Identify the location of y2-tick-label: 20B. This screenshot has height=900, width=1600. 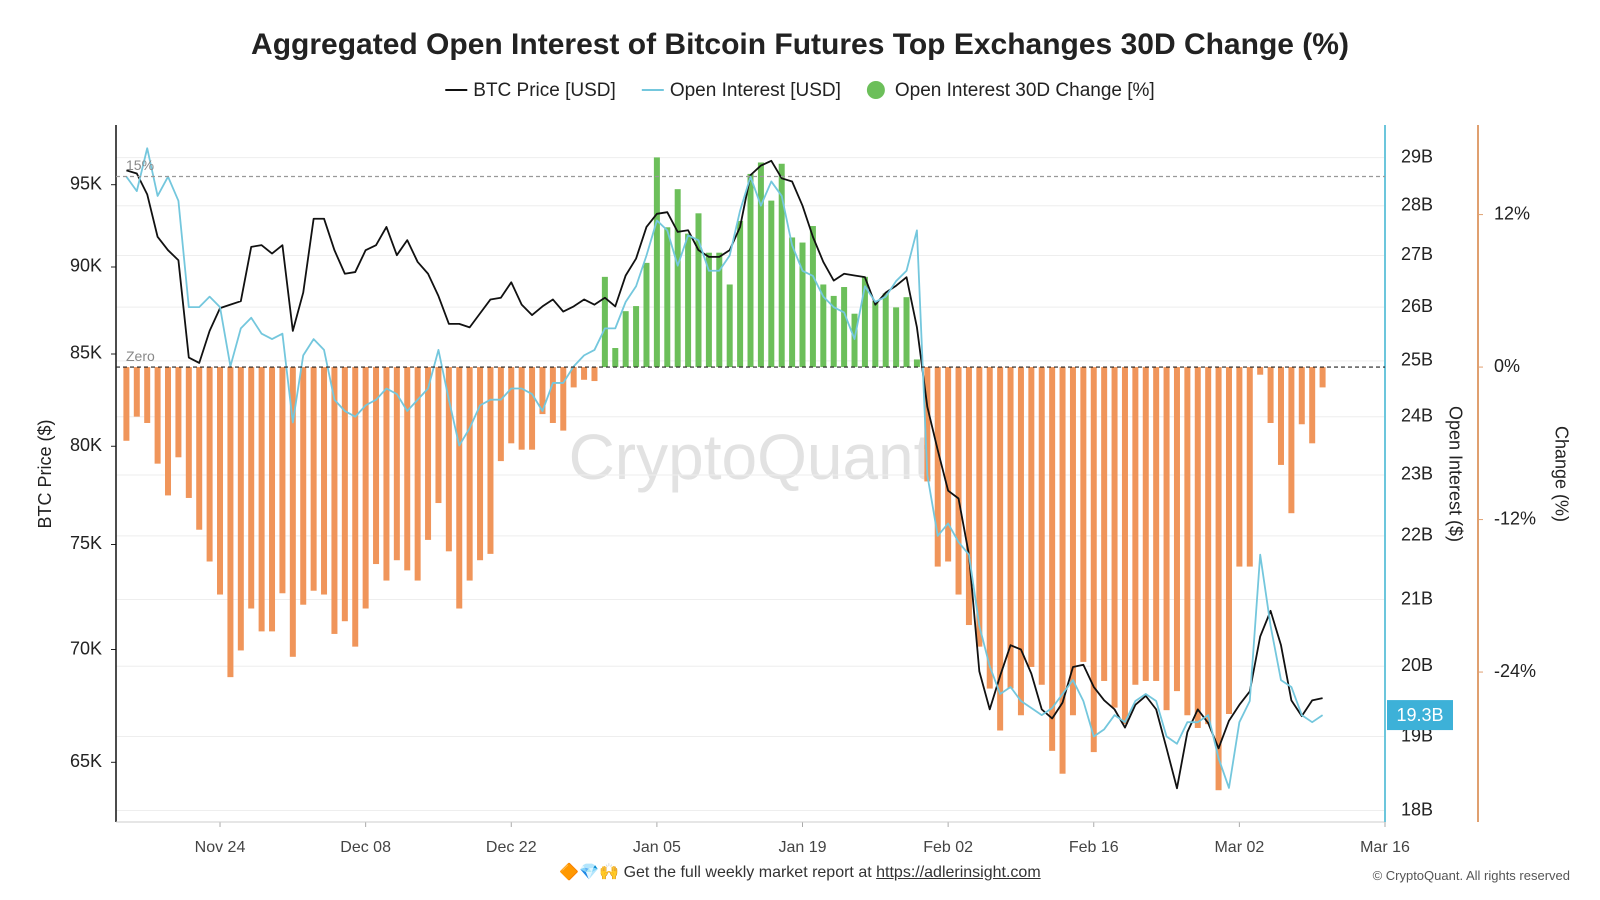
(1417, 665).